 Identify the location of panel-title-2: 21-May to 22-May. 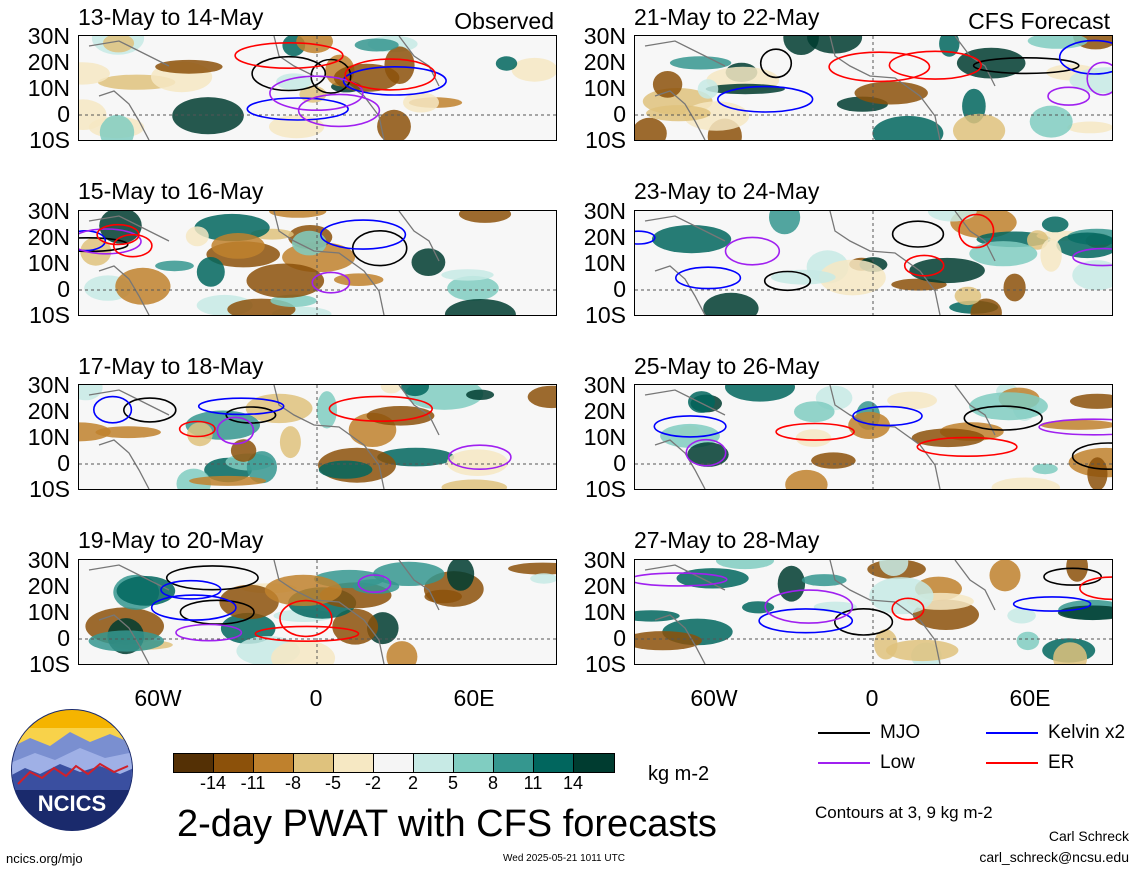
(727, 17).